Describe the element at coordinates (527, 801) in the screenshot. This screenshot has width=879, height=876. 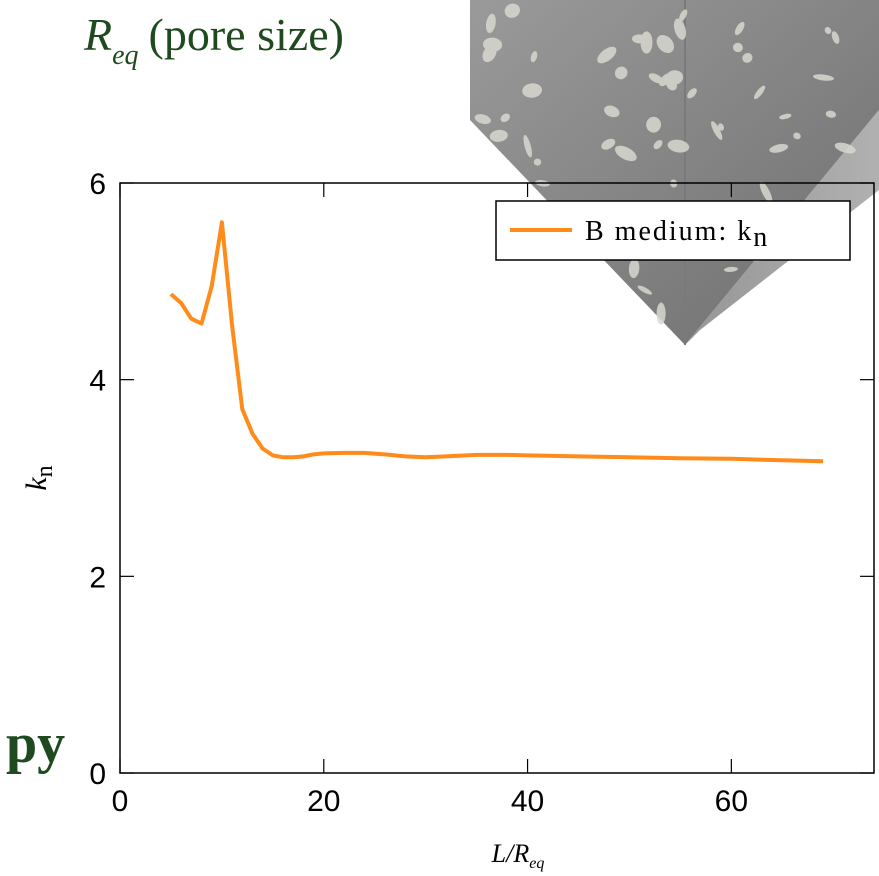
I see `x-tick-label: 40` at that location.